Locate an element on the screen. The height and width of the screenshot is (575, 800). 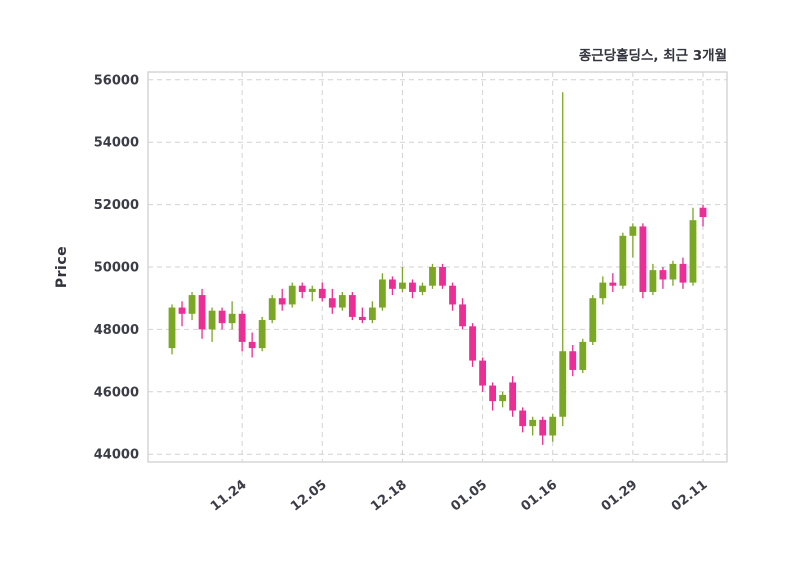
y-tick-label: 52000 is located at coordinates (116, 205).